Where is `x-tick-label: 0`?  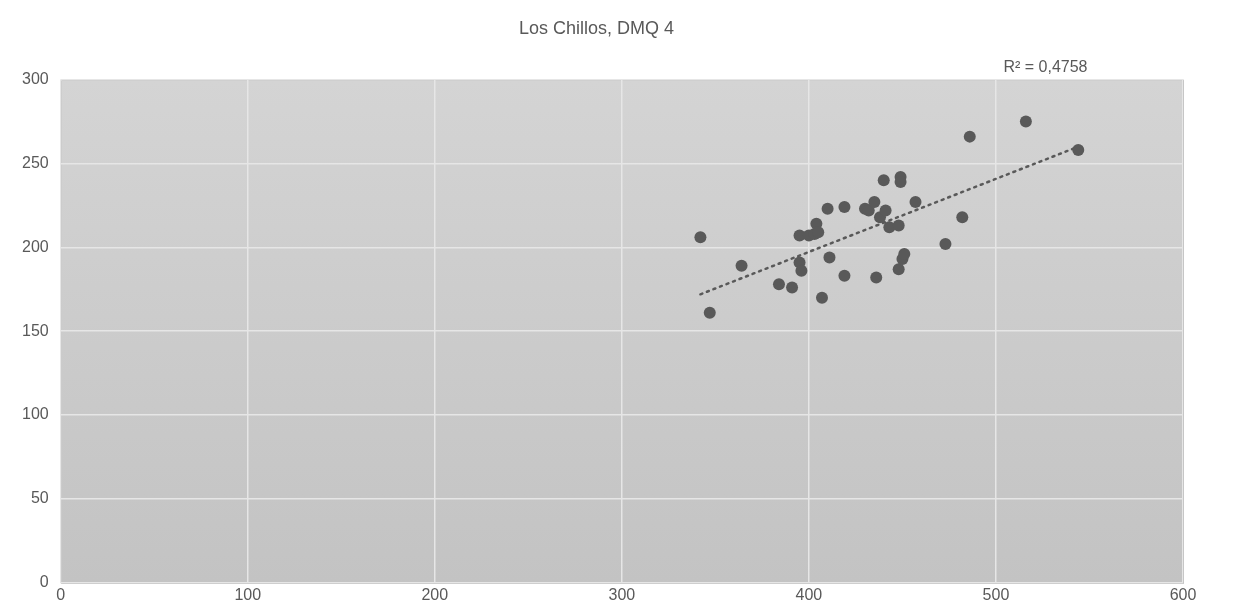
x-tick-label: 0 is located at coordinates (61, 594).